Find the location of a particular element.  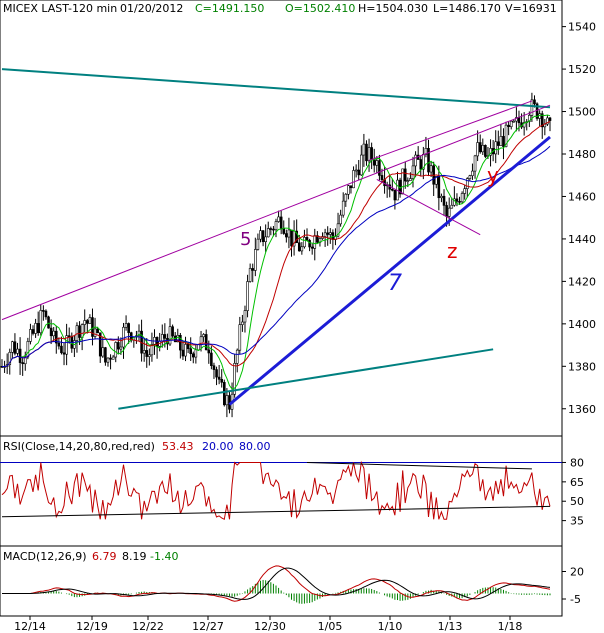

rsi-lower: 20.00 is located at coordinates (218, 446).